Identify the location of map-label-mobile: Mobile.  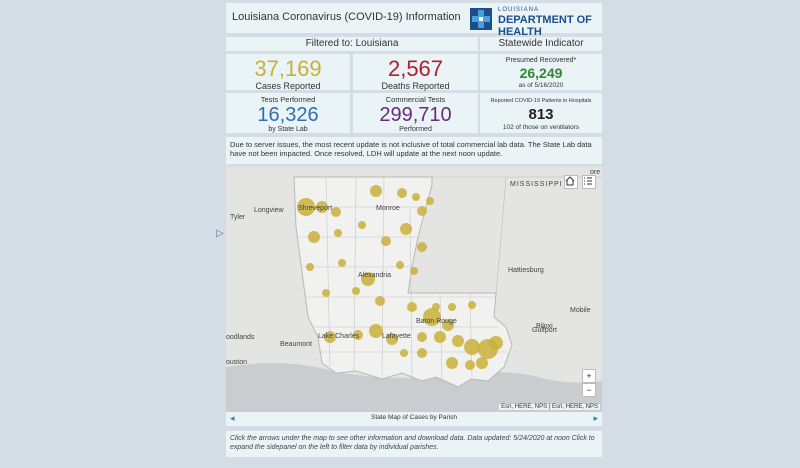
(580, 310).